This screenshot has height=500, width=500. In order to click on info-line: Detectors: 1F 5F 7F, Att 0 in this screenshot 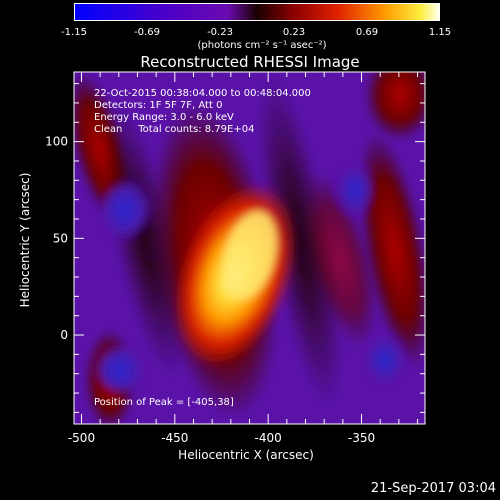, I will do `click(158, 105)`.